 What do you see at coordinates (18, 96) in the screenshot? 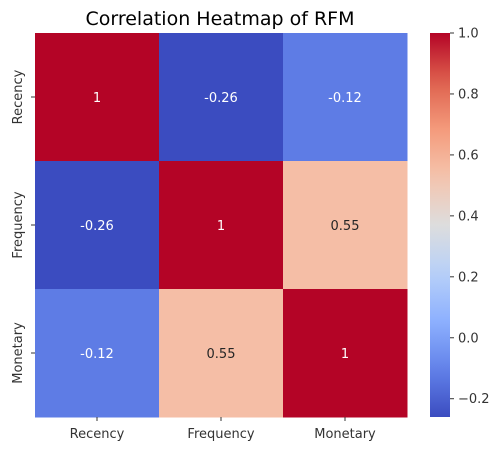
I see `y-tick-label: Recency` at bounding box center [18, 96].